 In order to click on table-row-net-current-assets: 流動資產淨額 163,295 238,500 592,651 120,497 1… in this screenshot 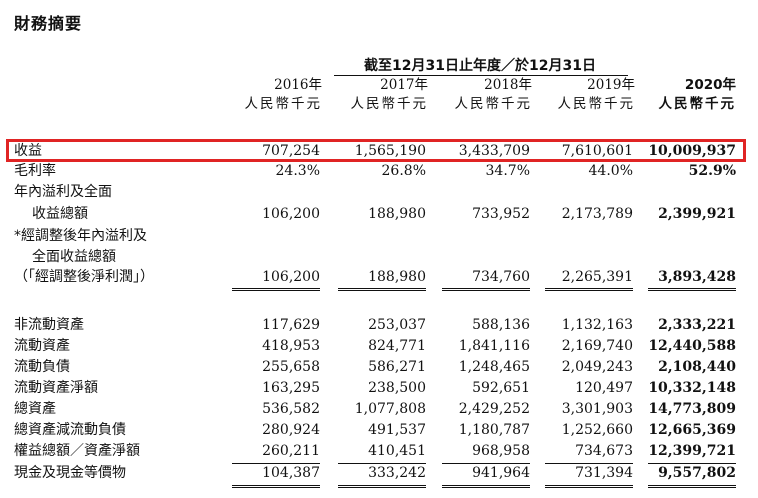, I will do `click(379, 388)`.